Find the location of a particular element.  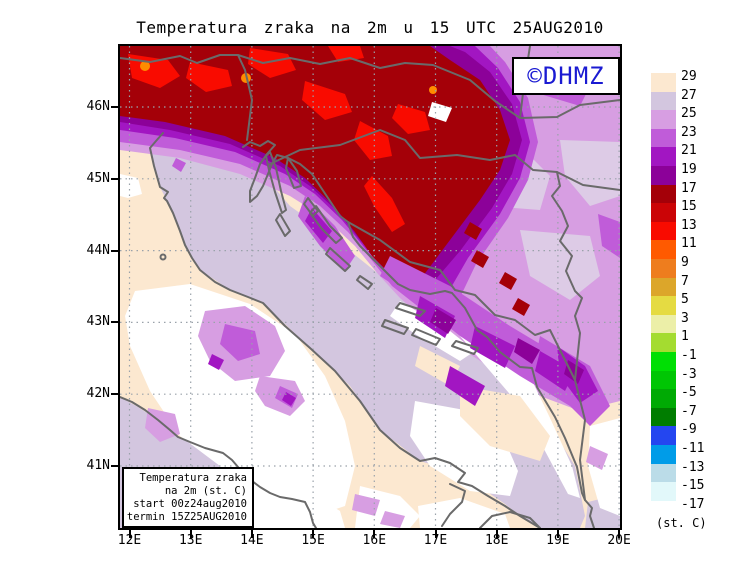

legend-value-label: 5 is located at coordinates (685, 300).